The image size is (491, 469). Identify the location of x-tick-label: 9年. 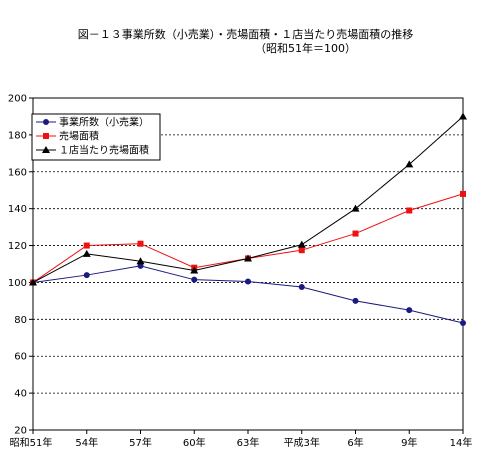
(409, 442).